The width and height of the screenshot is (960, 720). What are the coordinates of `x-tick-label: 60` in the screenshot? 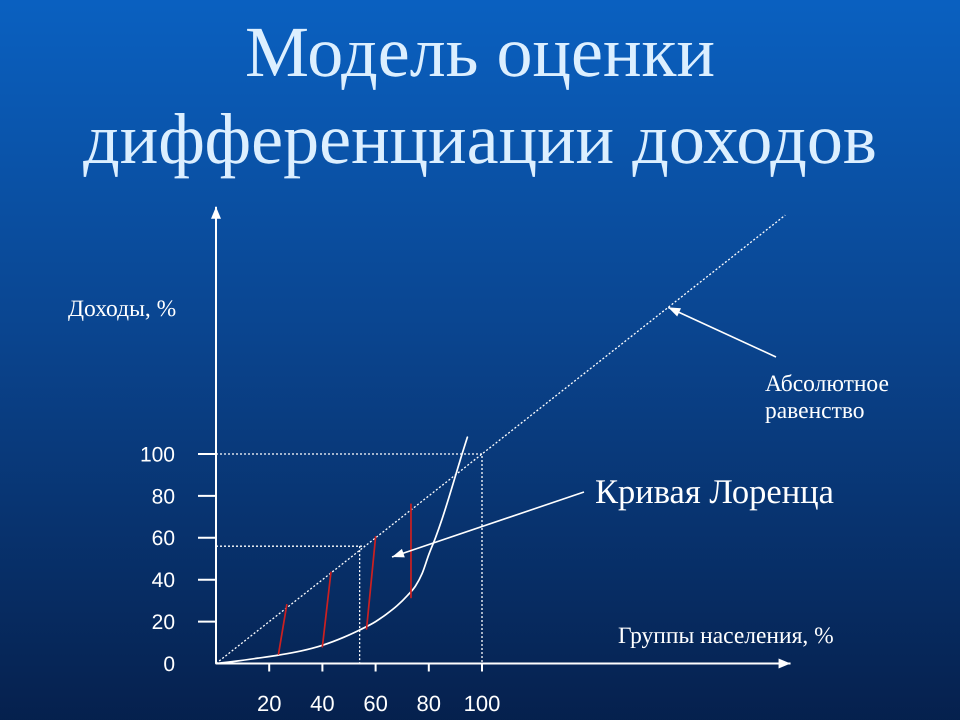 It's located at (375, 703).